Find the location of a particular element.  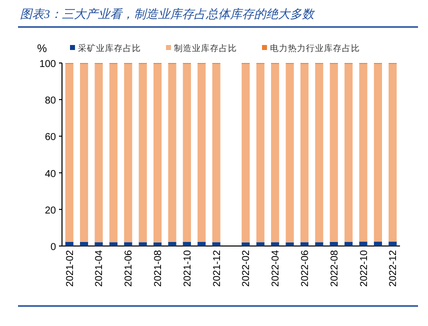

x-tick-label: 2022-06 is located at coordinates (305, 268).